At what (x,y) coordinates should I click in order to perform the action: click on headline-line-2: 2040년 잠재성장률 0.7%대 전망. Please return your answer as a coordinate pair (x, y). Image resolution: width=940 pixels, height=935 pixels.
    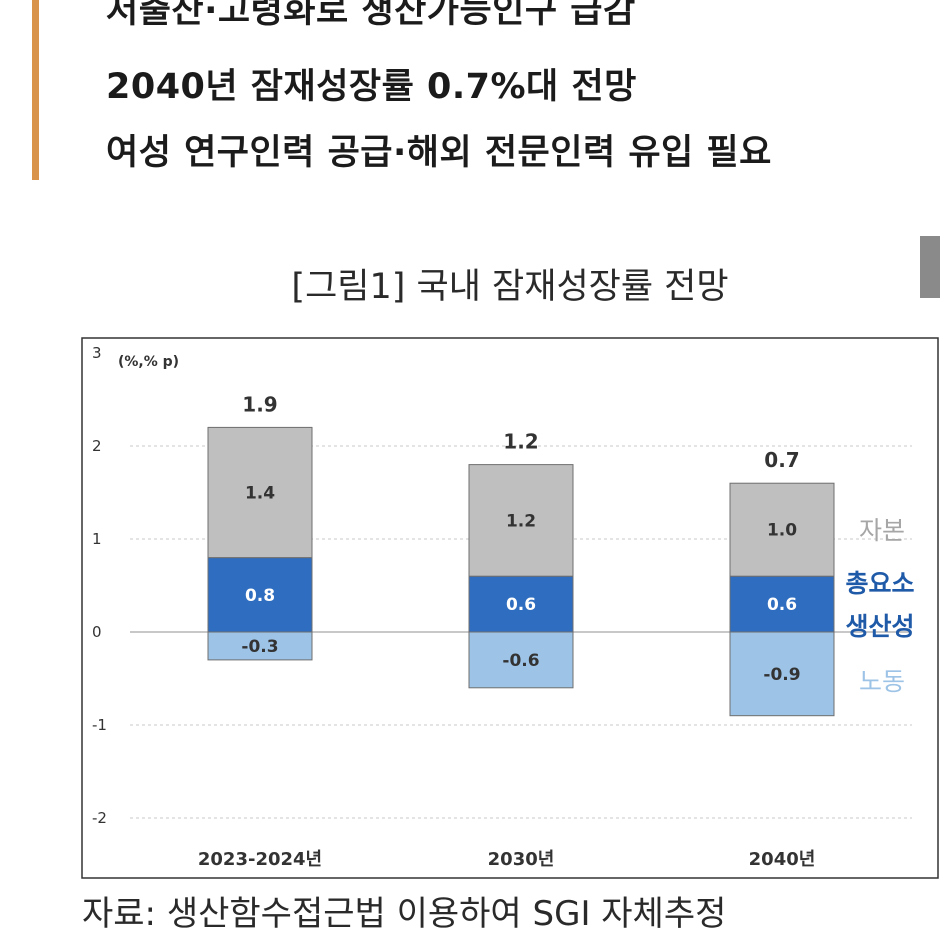
    Looking at the image, I should click on (371, 87).